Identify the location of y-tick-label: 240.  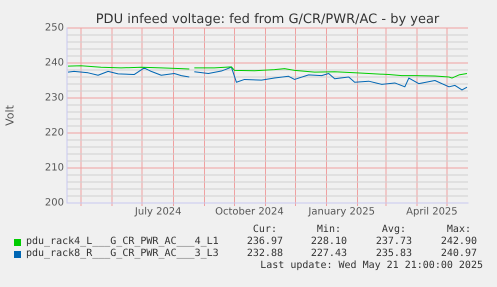
(54, 63).